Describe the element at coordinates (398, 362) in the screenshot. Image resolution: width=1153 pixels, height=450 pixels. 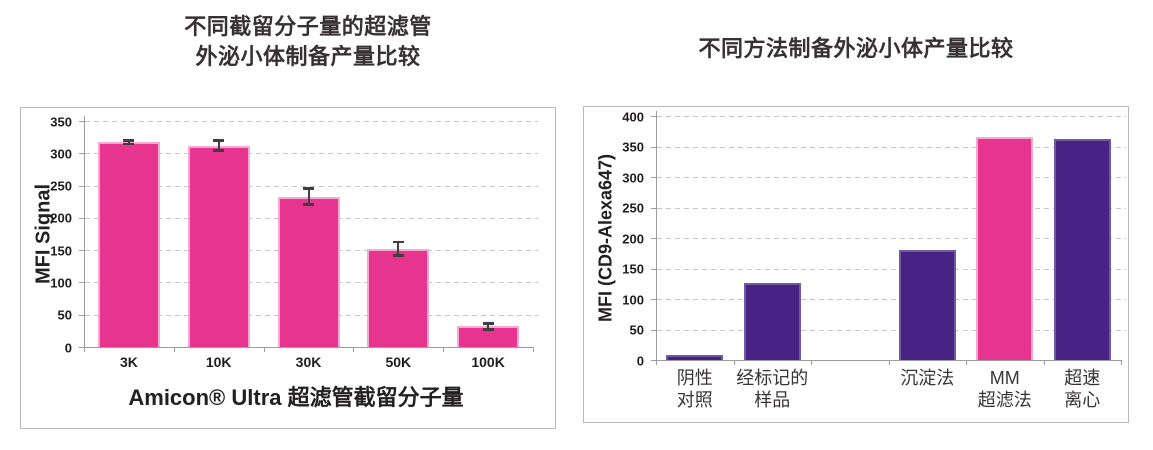
I see `x-category-label: 50K` at that location.